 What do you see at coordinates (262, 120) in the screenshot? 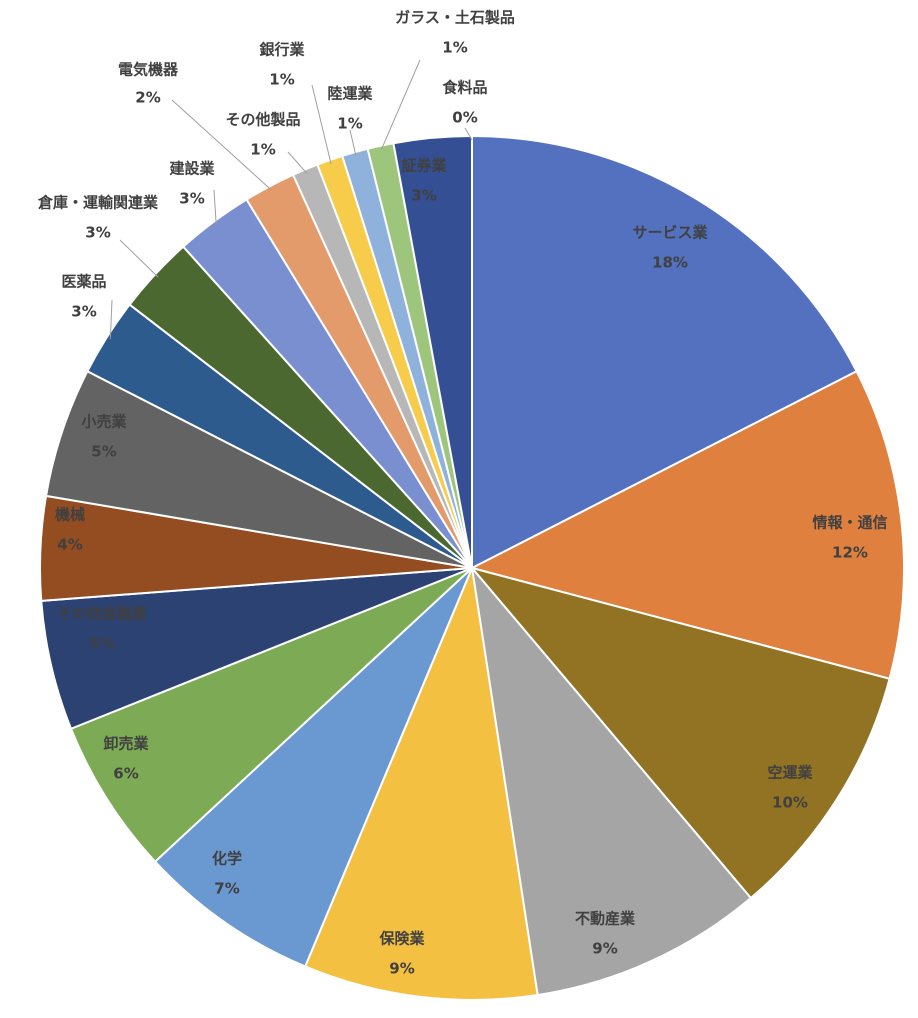
I see `slice-label: その他製品` at bounding box center [262, 120].